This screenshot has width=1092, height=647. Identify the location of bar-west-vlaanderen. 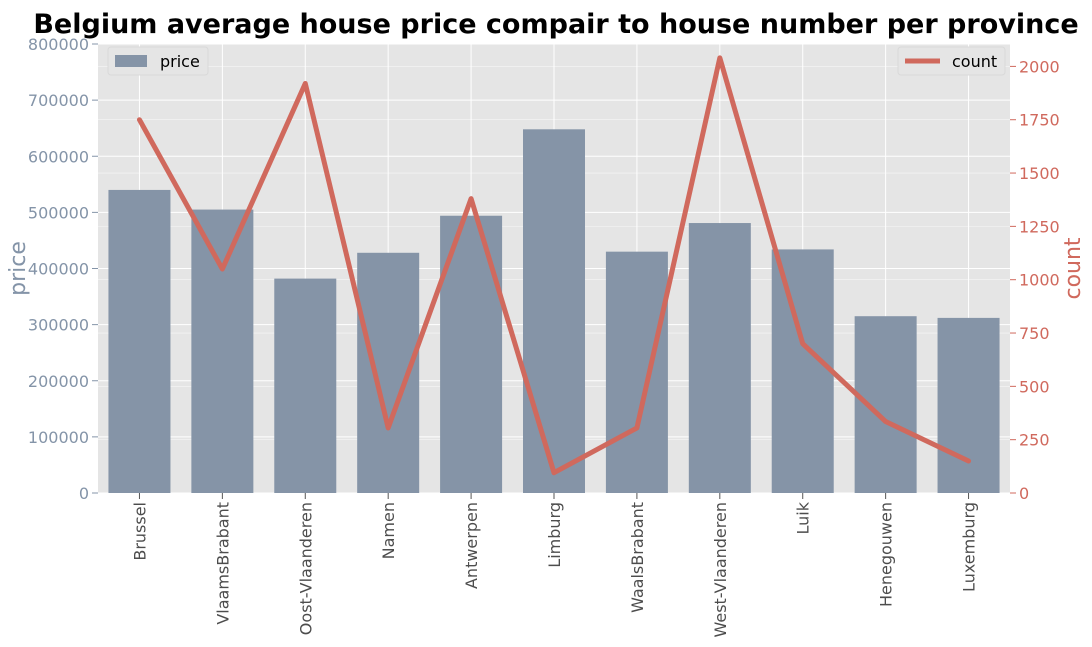
(719, 358).